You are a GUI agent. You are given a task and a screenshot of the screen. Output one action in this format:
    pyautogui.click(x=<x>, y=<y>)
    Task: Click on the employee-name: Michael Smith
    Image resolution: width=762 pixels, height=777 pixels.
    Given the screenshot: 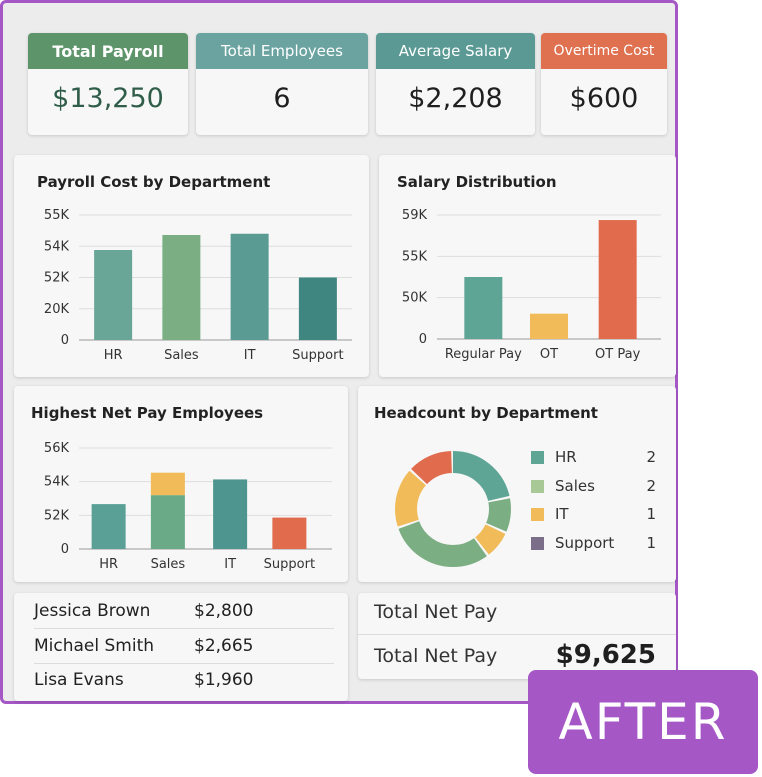 What is the action you would take?
    pyautogui.click(x=94, y=646)
    